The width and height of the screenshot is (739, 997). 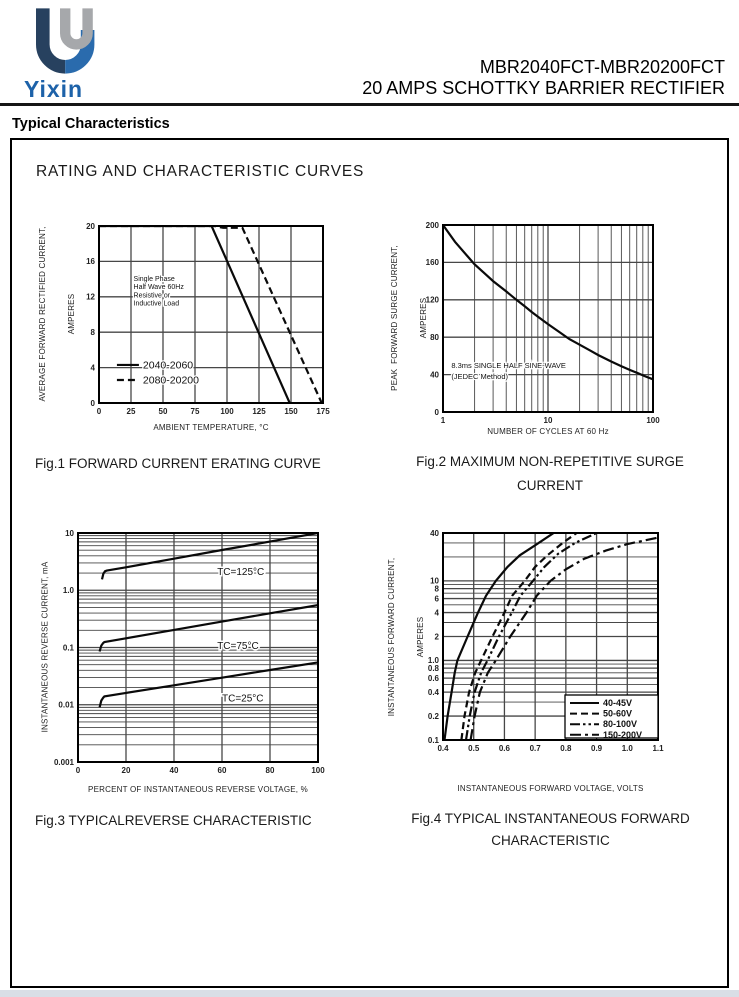 What do you see at coordinates (622, 735) in the screenshot?
I see `svg-text: 150-200V` at bounding box center [622, 735].